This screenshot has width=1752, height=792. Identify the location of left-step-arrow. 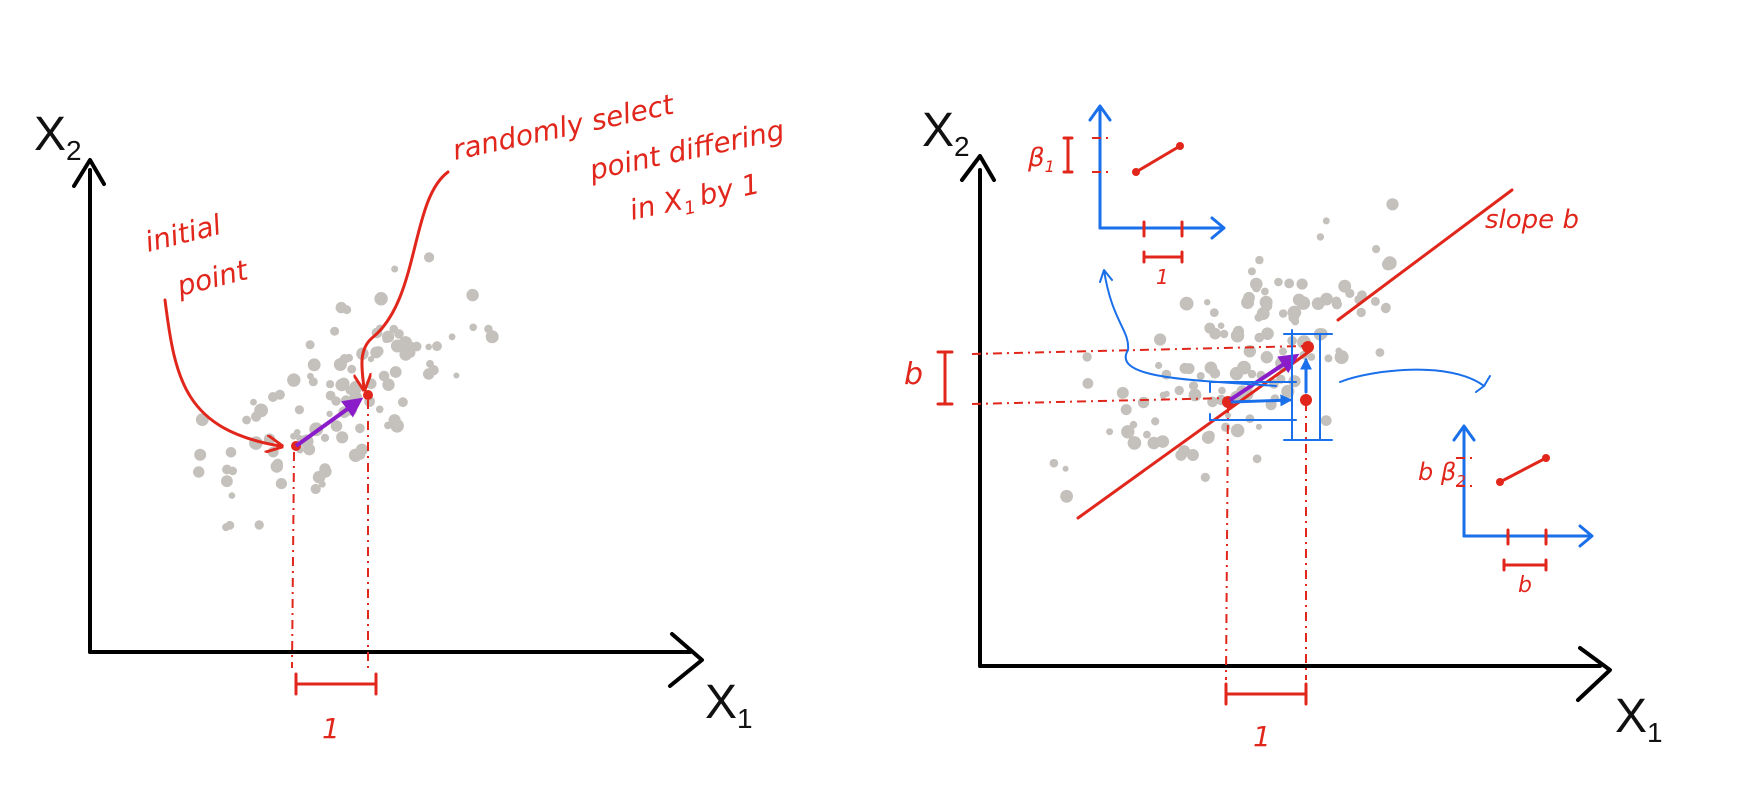
(329, 422).